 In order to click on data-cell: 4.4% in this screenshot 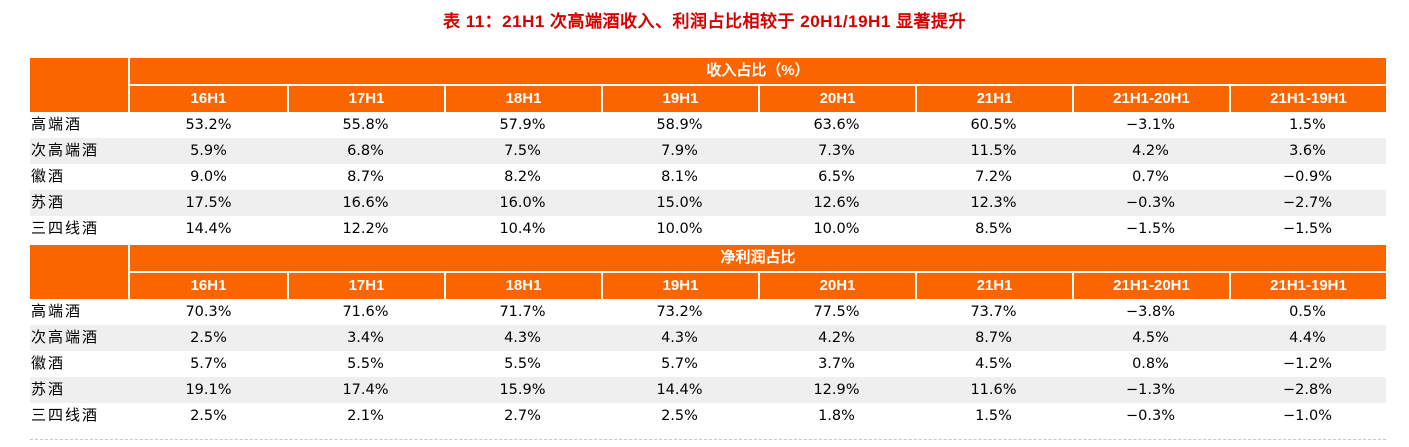, I will do `click(1307, 338)`.